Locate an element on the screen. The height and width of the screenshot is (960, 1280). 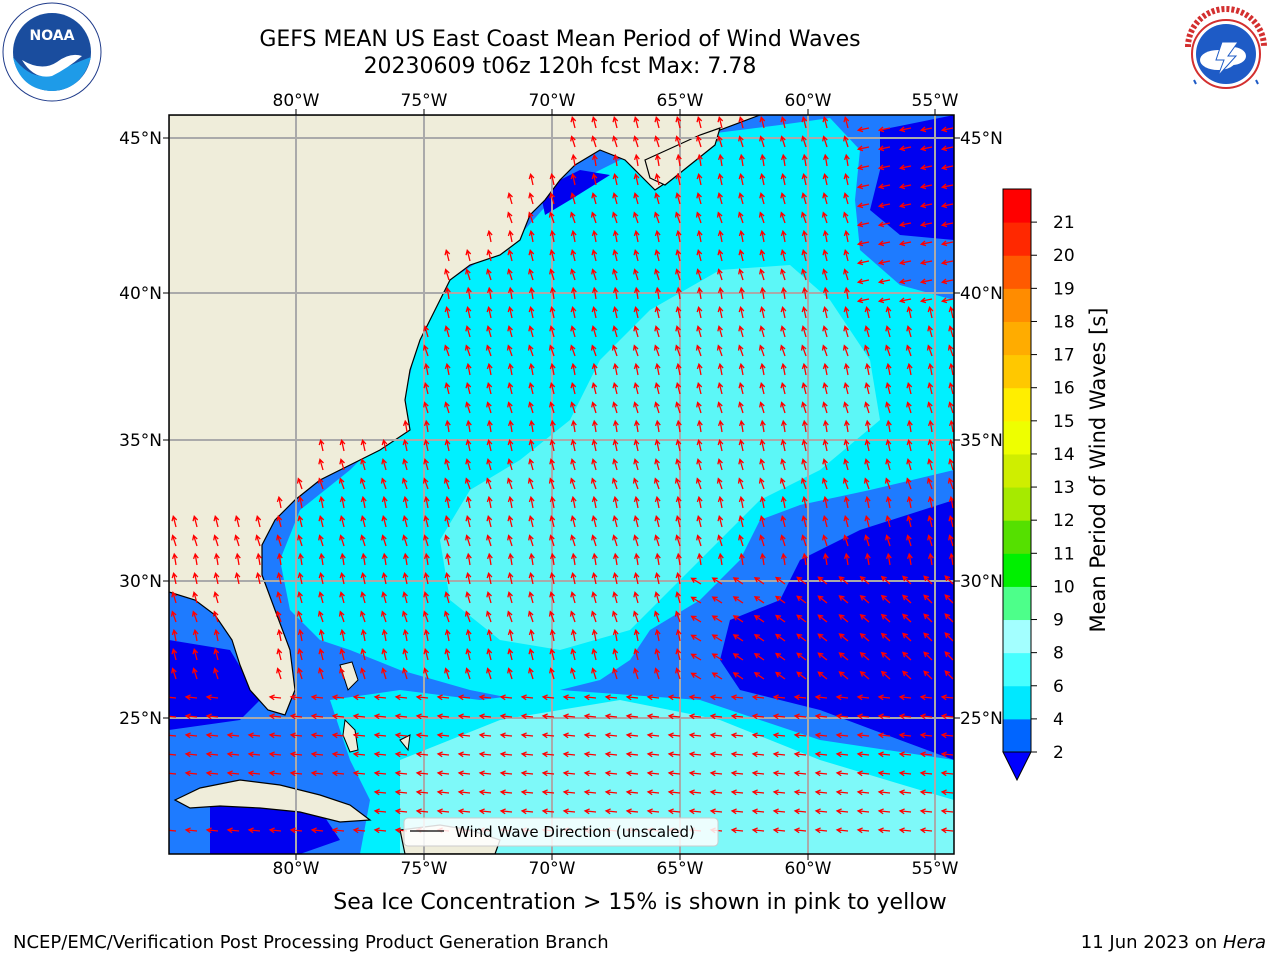
colorbar-tick-label: 20 is located at coordinates (1064, 256).